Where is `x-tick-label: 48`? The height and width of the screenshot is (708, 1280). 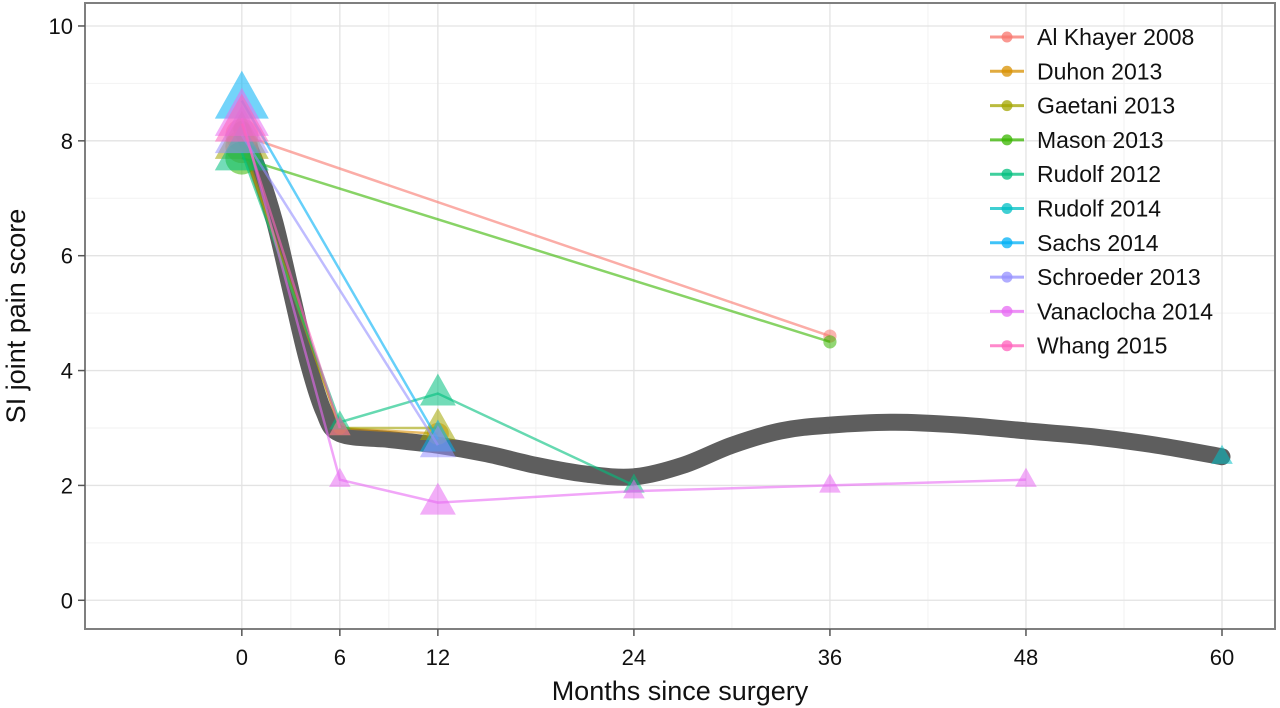
x-tick-label: 48 is located at coordinates (1026, 657).